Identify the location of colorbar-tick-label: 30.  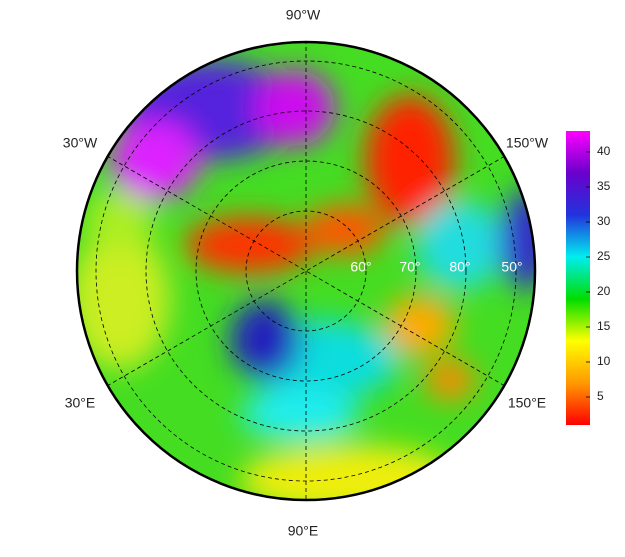
(604, 221).